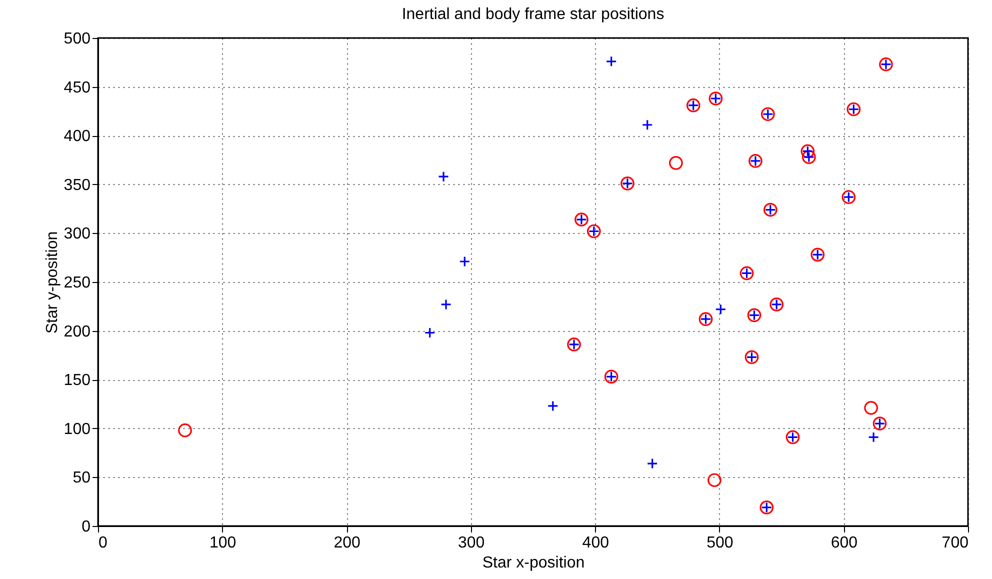  Describe the element at coordinates (77, 429) in the screenshot. I see `y-tick-label: 100` at that location.